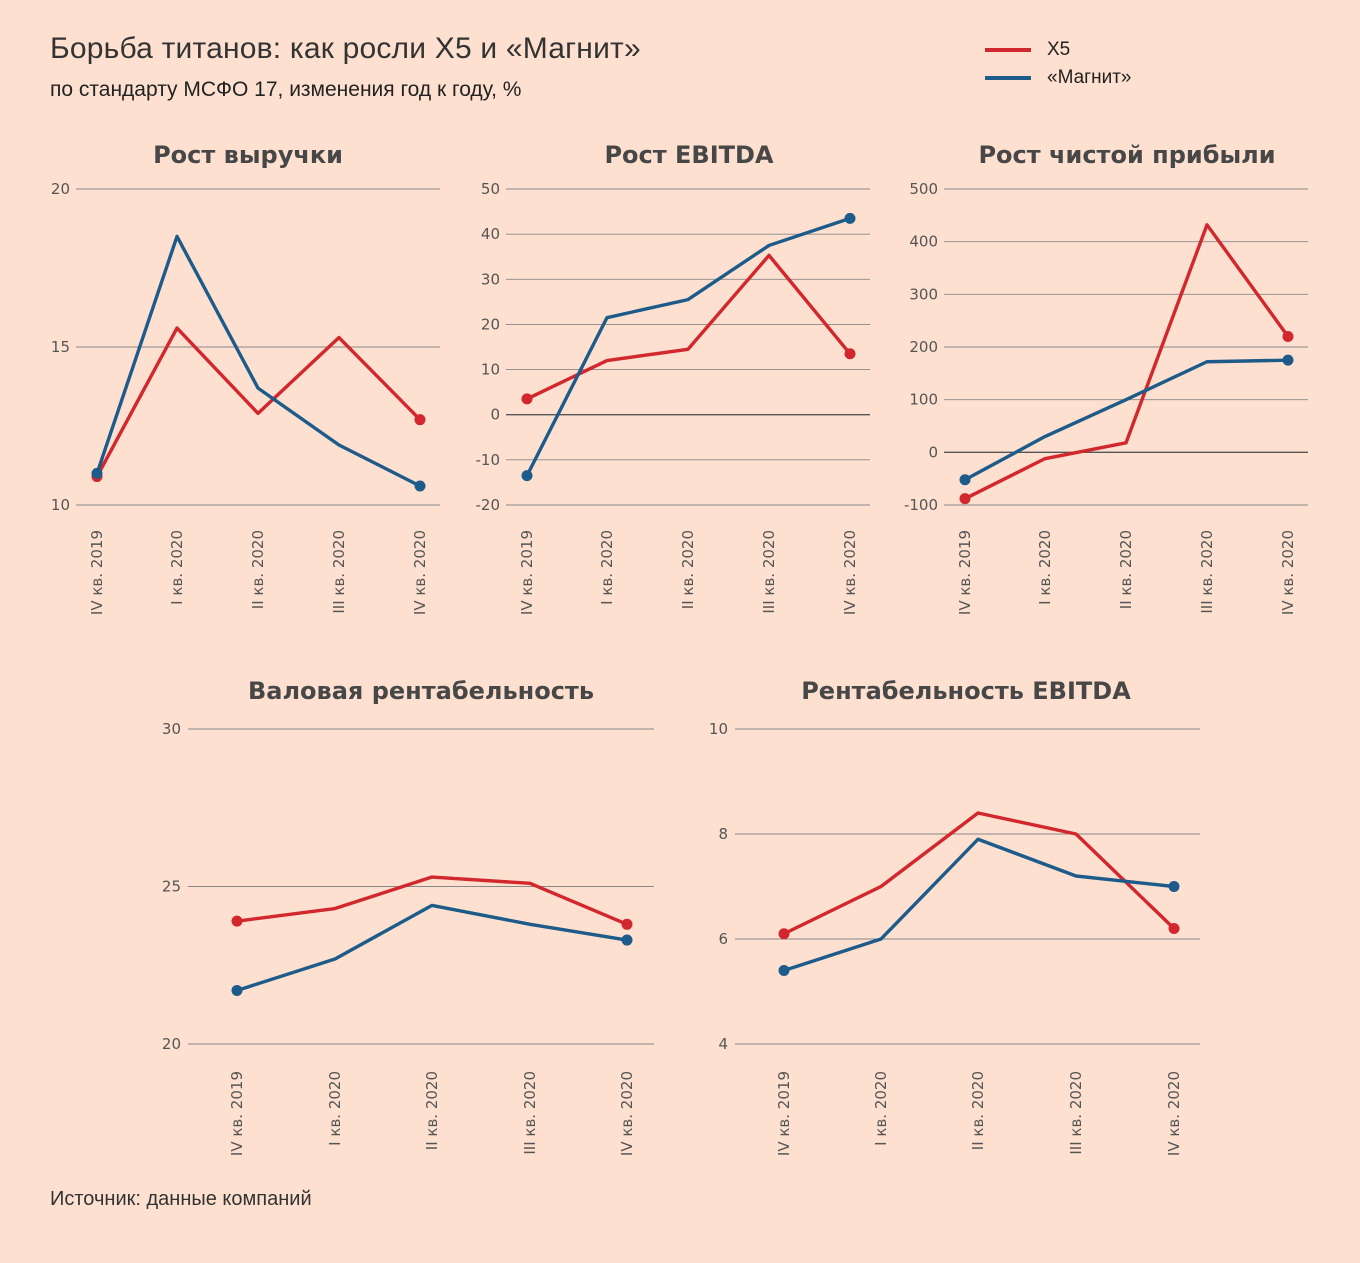 The image size is (1360, 1263). I want to click on chart-1-ytick-label: 50, so click(490, 189).